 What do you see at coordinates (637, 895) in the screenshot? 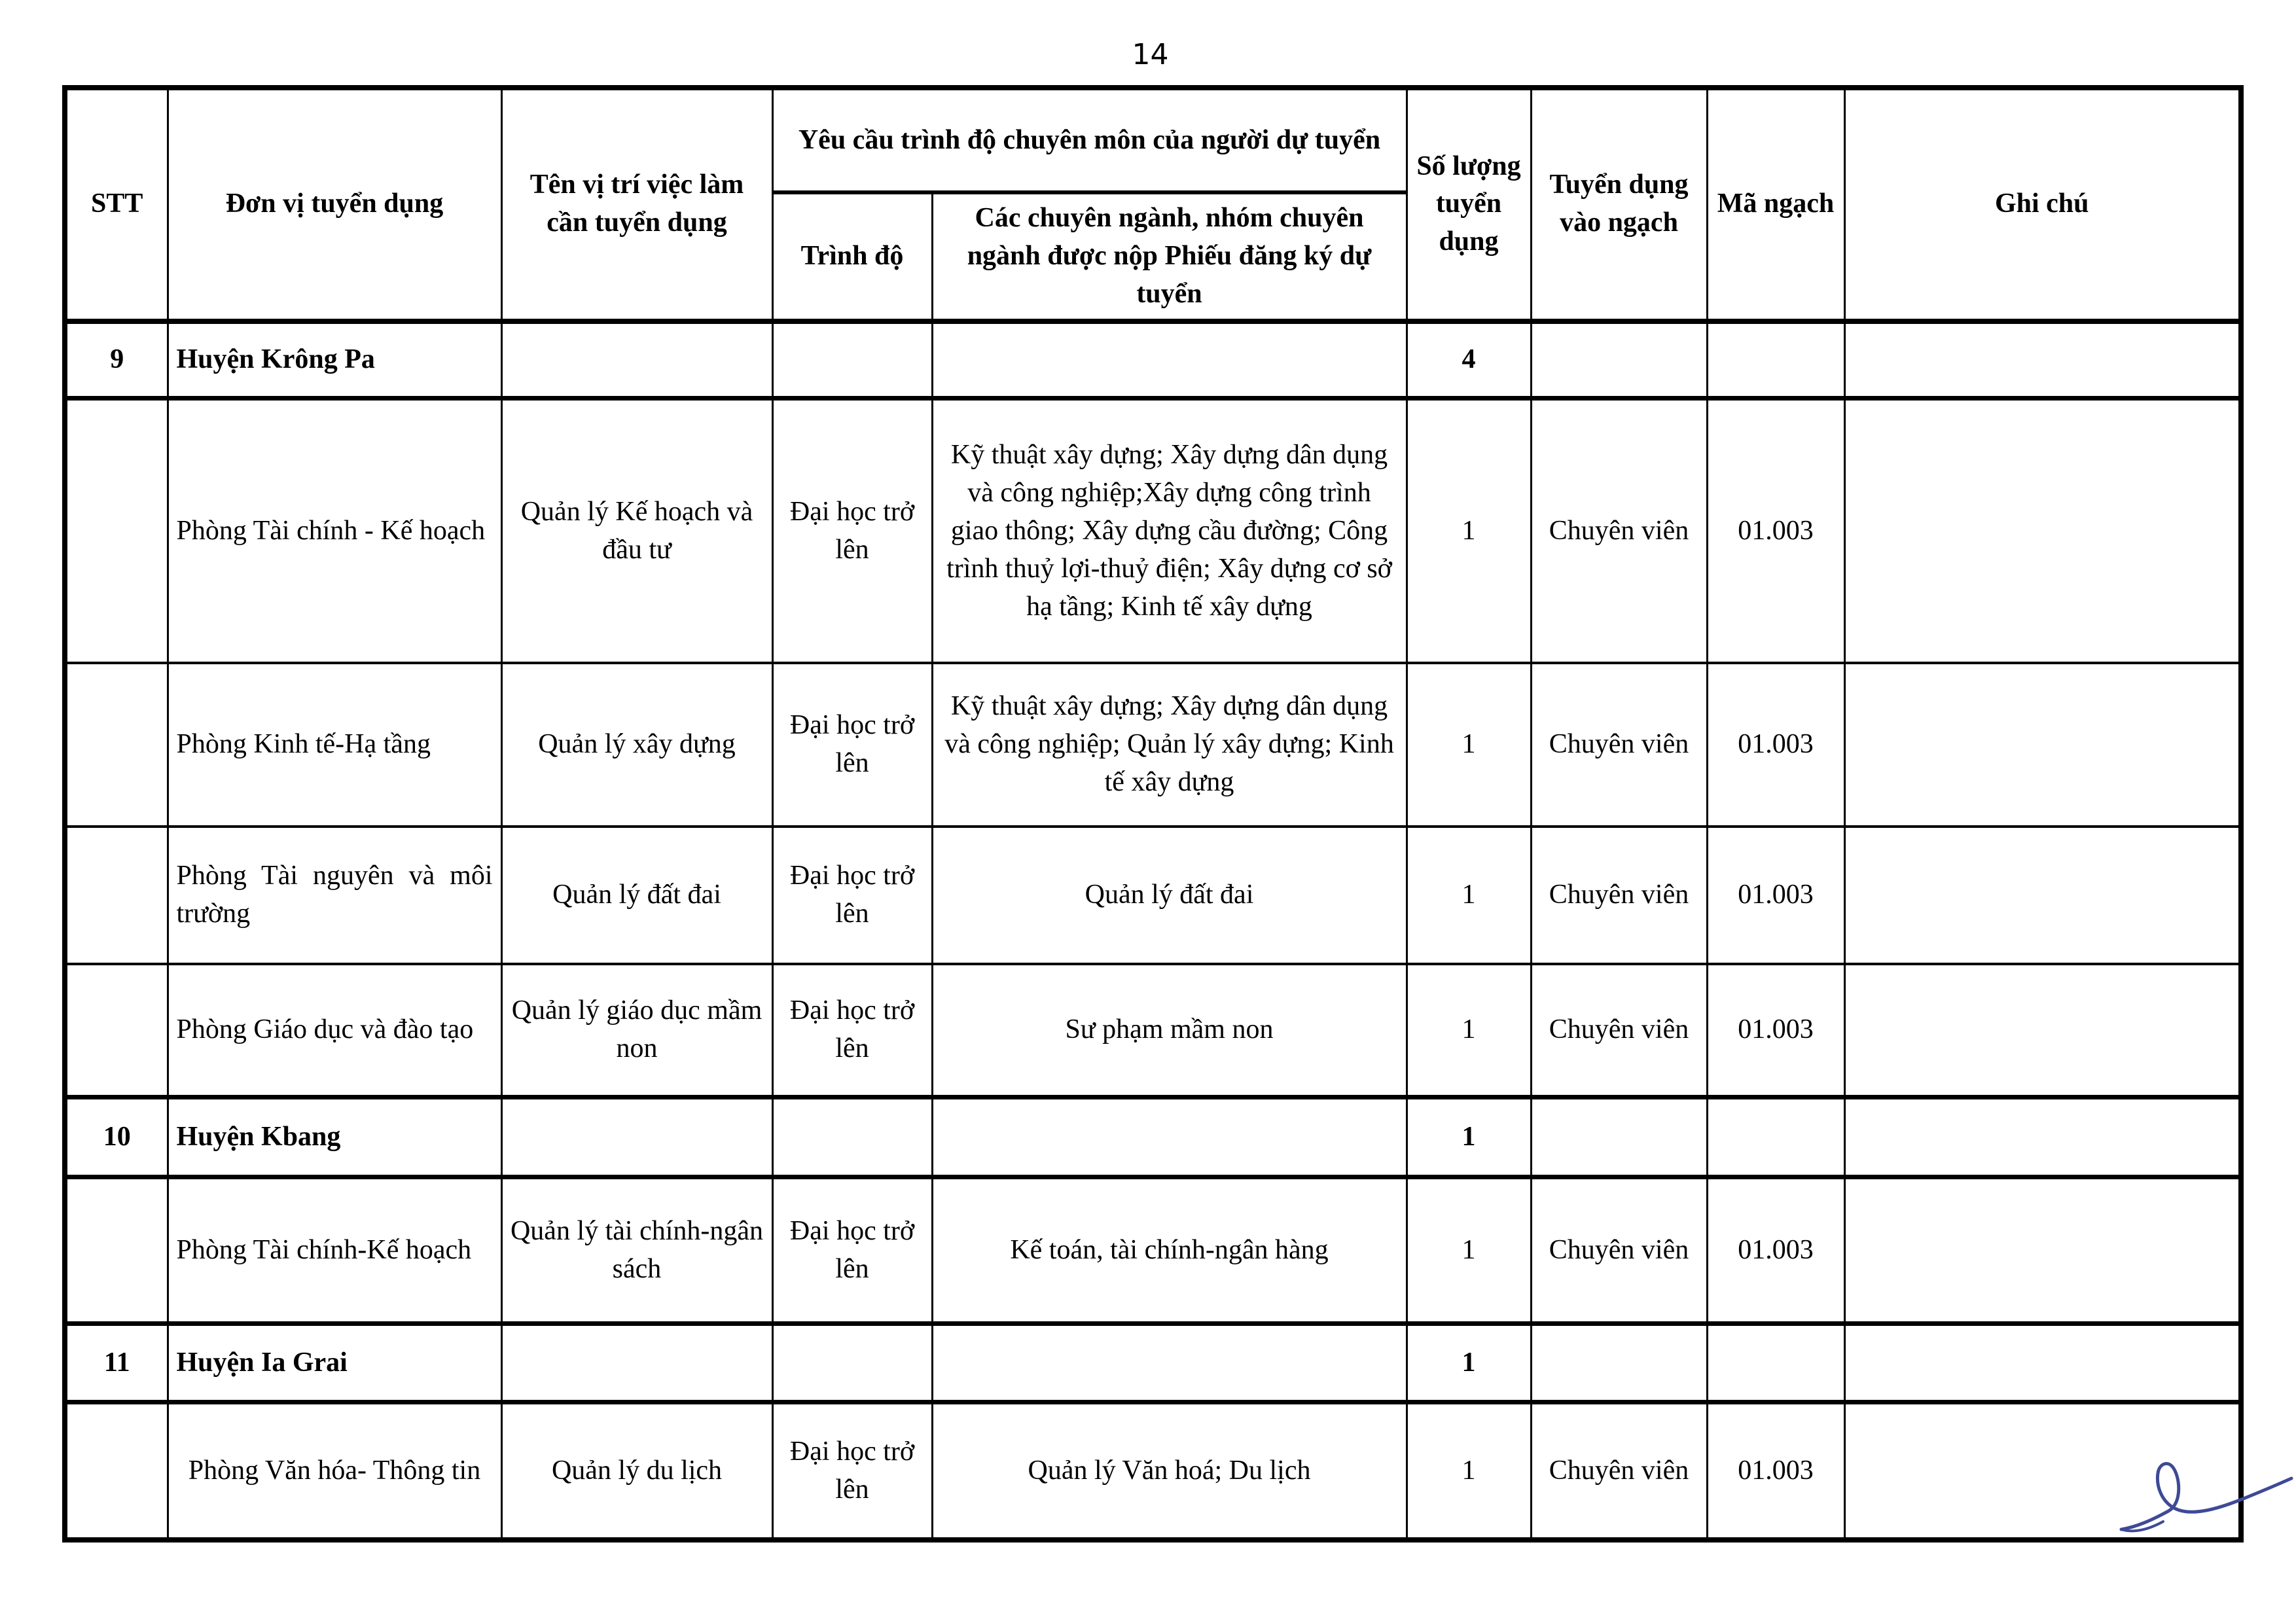
I see `cell-vi-tri: Quản lý đất đai` at bounding box center [637, 895].